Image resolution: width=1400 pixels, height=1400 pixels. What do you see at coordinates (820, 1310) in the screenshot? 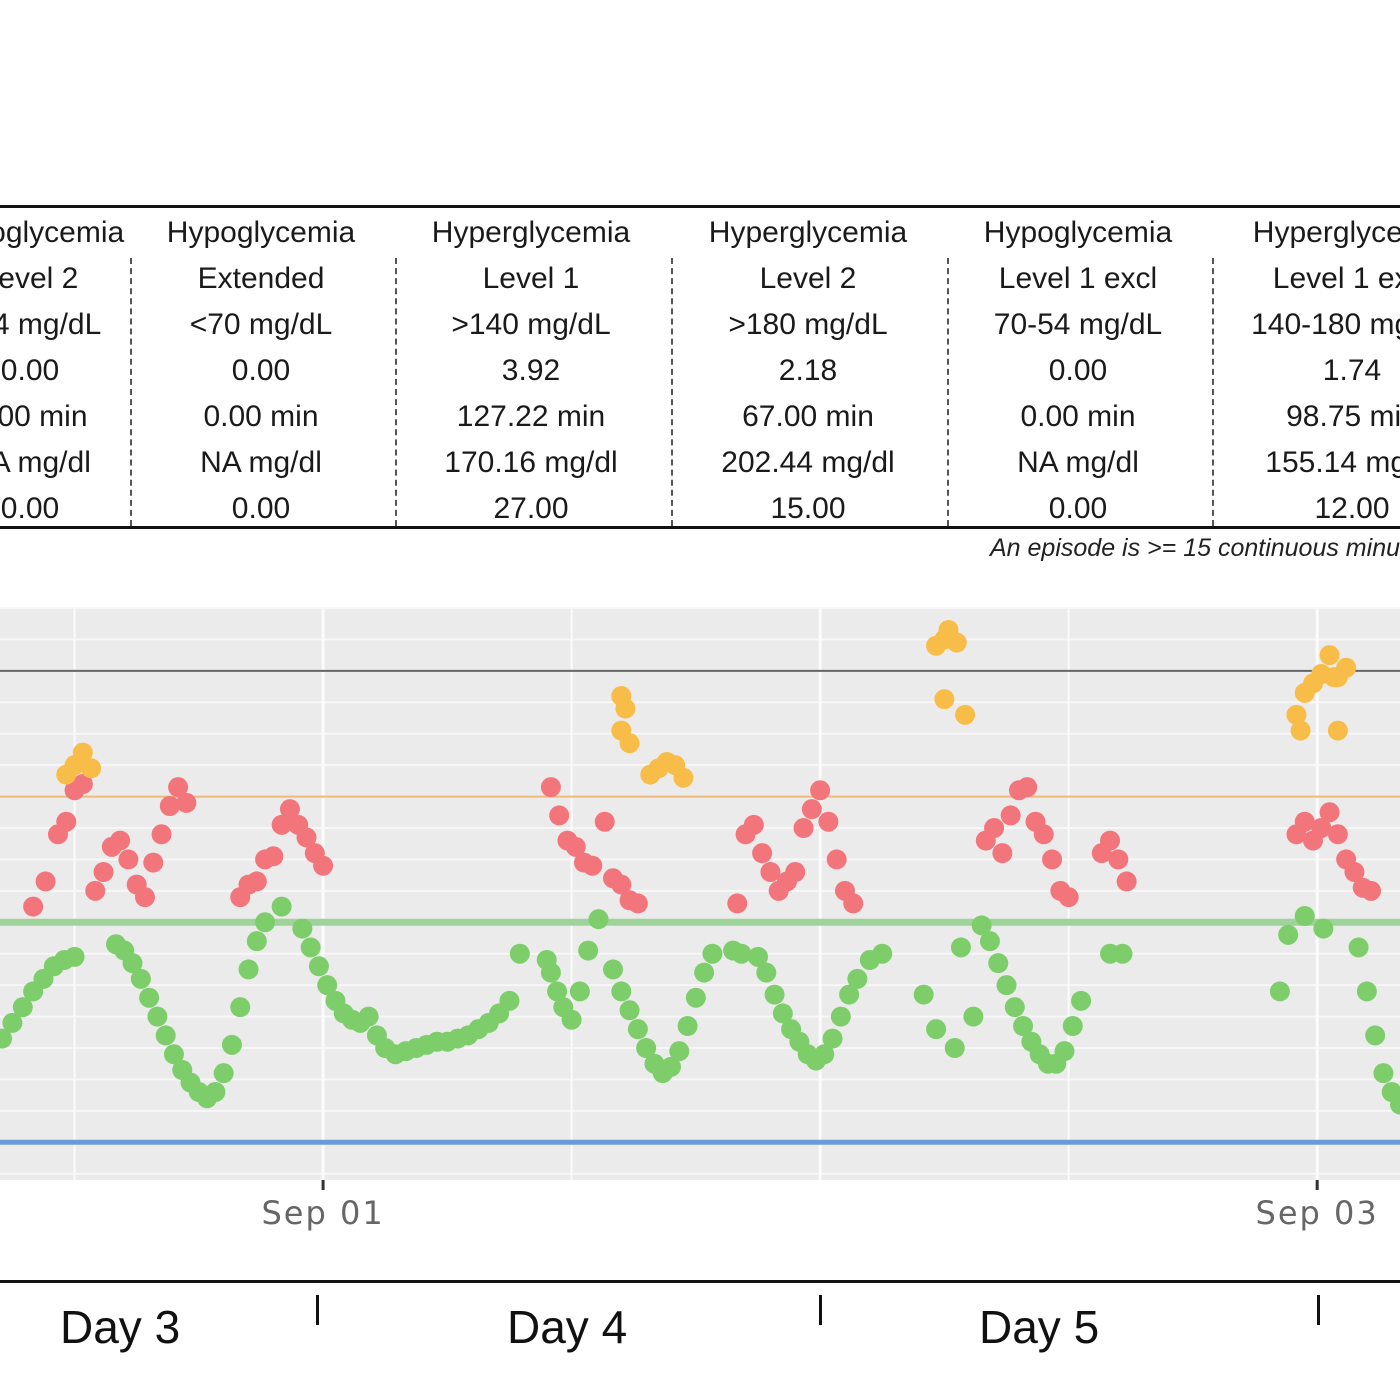
I see `day-boundary-tick` at bounding box center [820, 1310].